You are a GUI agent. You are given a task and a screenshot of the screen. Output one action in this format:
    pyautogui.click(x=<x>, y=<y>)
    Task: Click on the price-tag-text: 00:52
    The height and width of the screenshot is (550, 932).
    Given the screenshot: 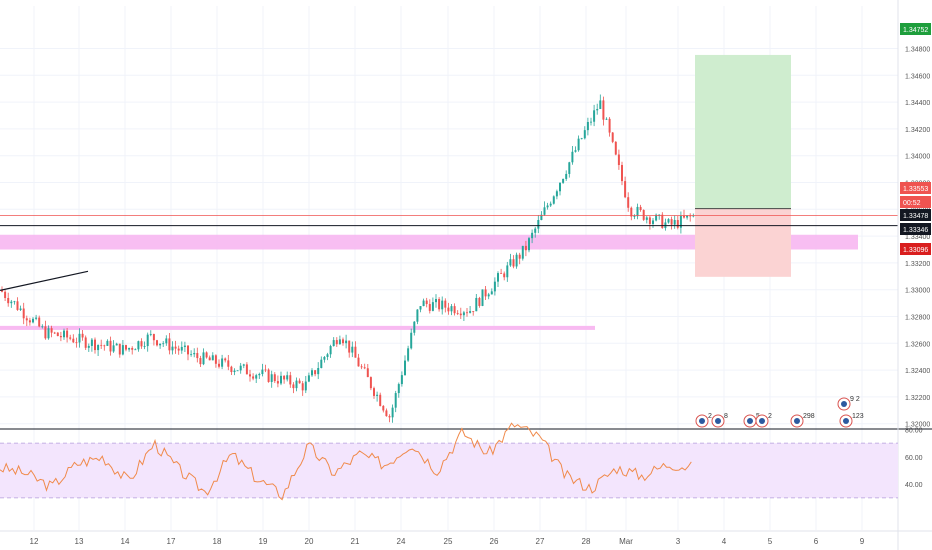 What is the action you would take?
    pyautogui.click(x=912, y=203)
    